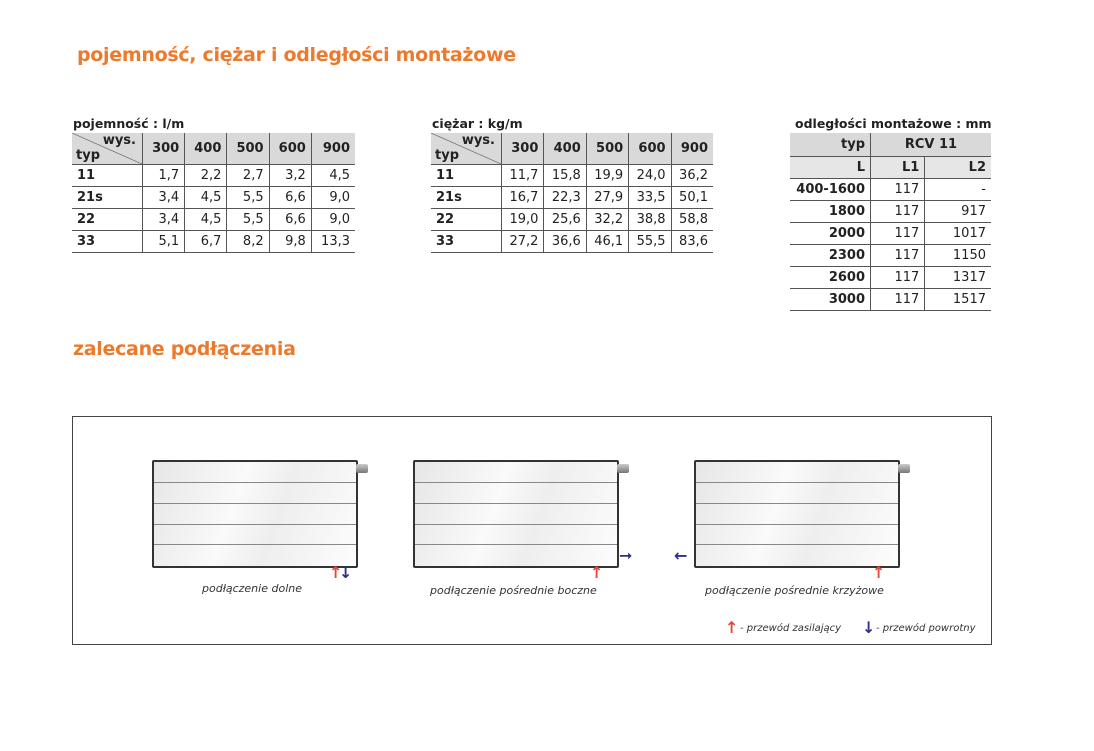 The image size is (1094, 751). Describe the element at coordinates (607, 175) in the screenshot. I see `value-cell: 19,9` at that location.